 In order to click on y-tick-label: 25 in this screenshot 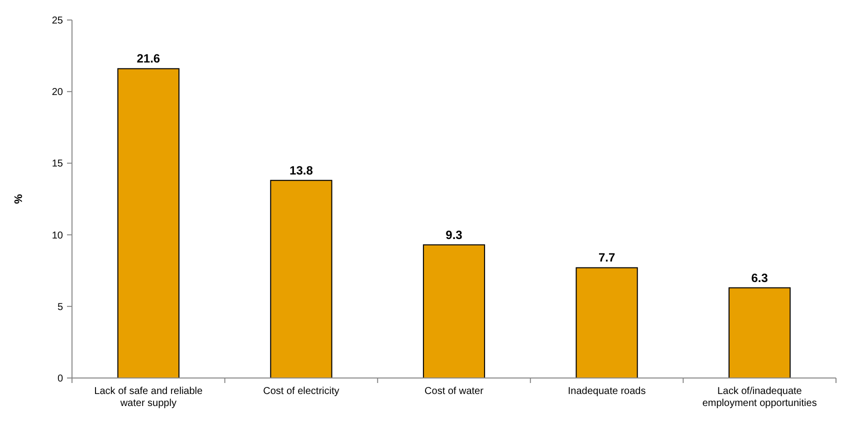, I will do `click(58, 21)`.